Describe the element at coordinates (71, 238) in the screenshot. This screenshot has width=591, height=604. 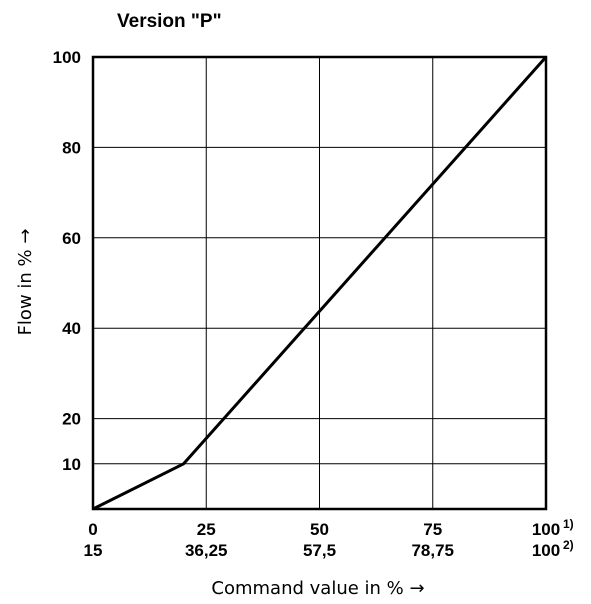
I see `y-tick-label-3: 60` at that location.